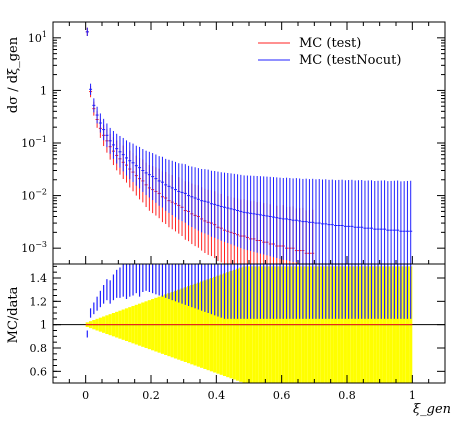  Describe the element at coordinates (432, 409) in the screenshot. I see `x-axis-label: ξ_gen` at that location.